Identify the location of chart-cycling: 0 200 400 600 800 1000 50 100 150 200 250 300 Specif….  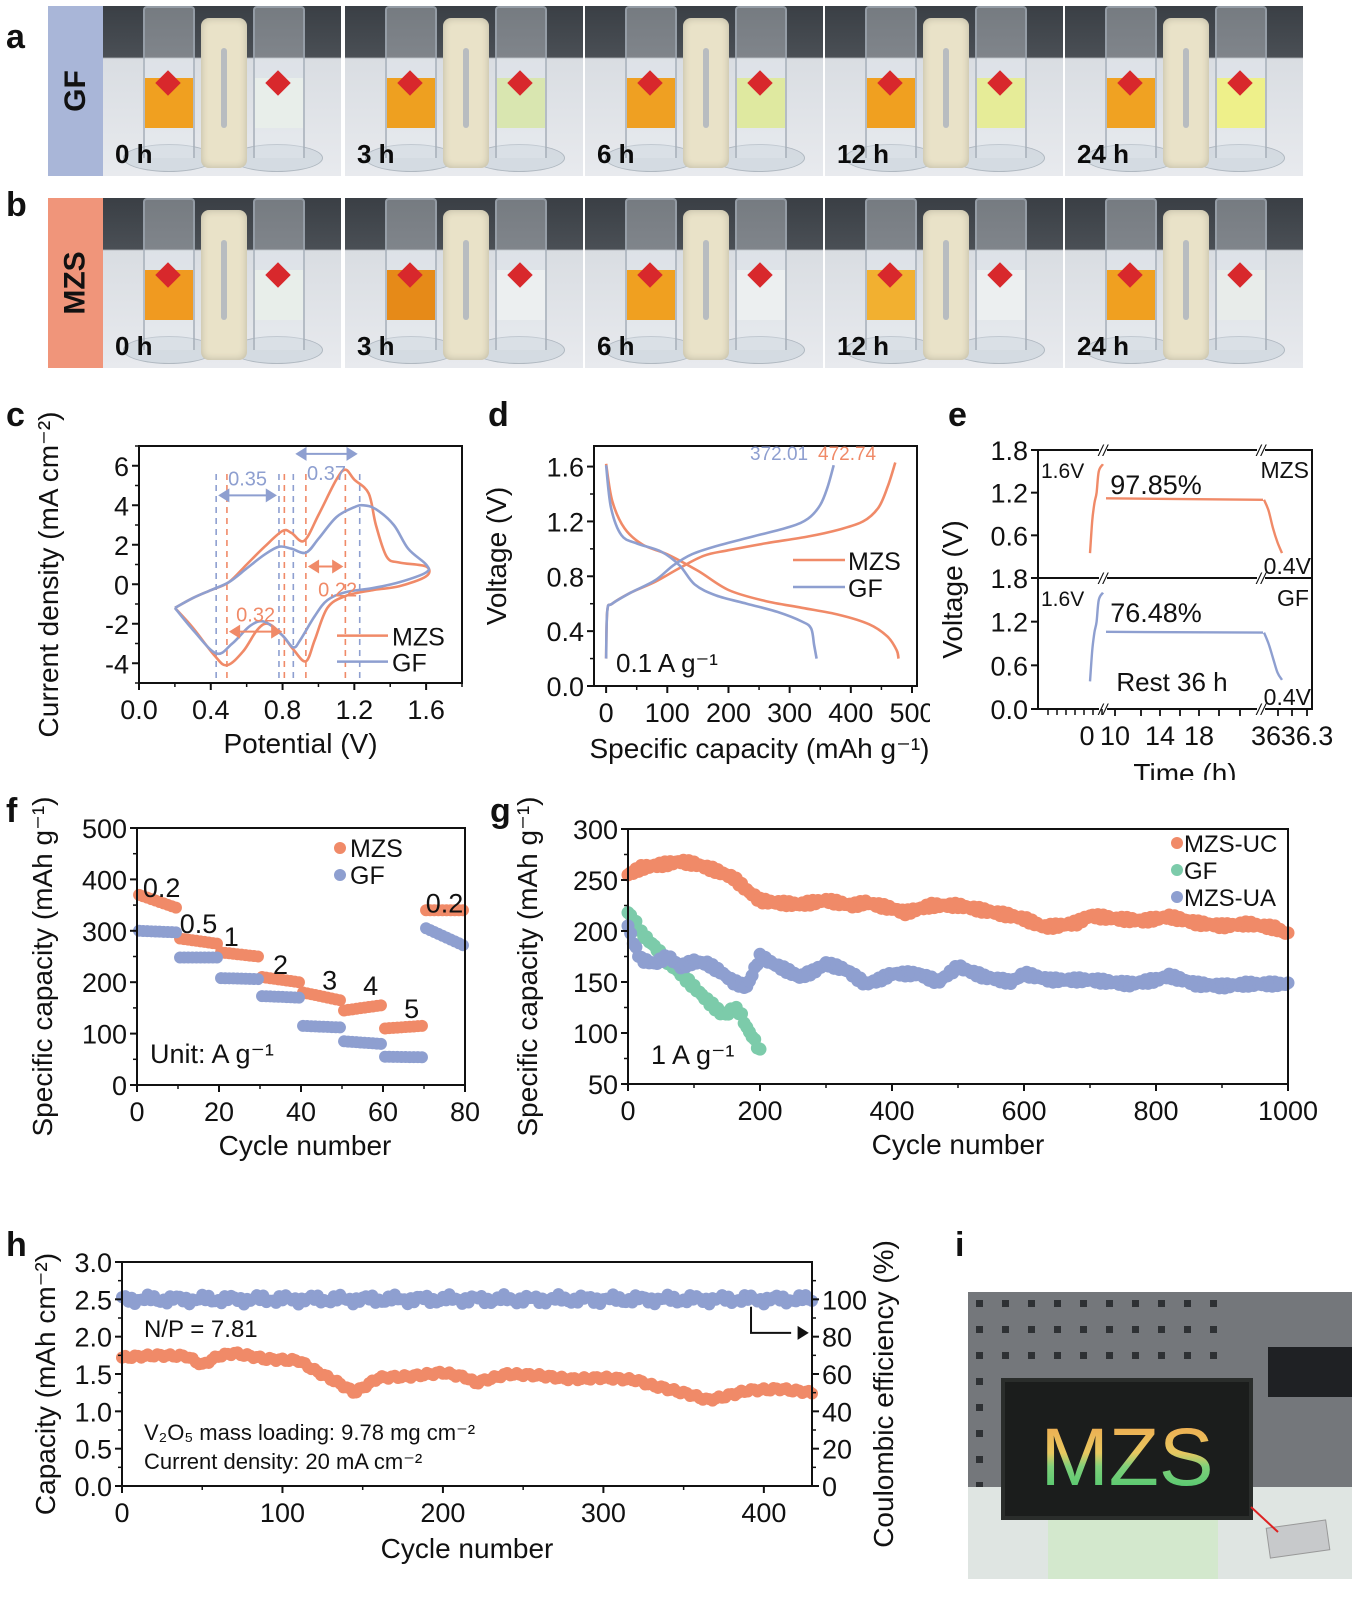
(915, 979).